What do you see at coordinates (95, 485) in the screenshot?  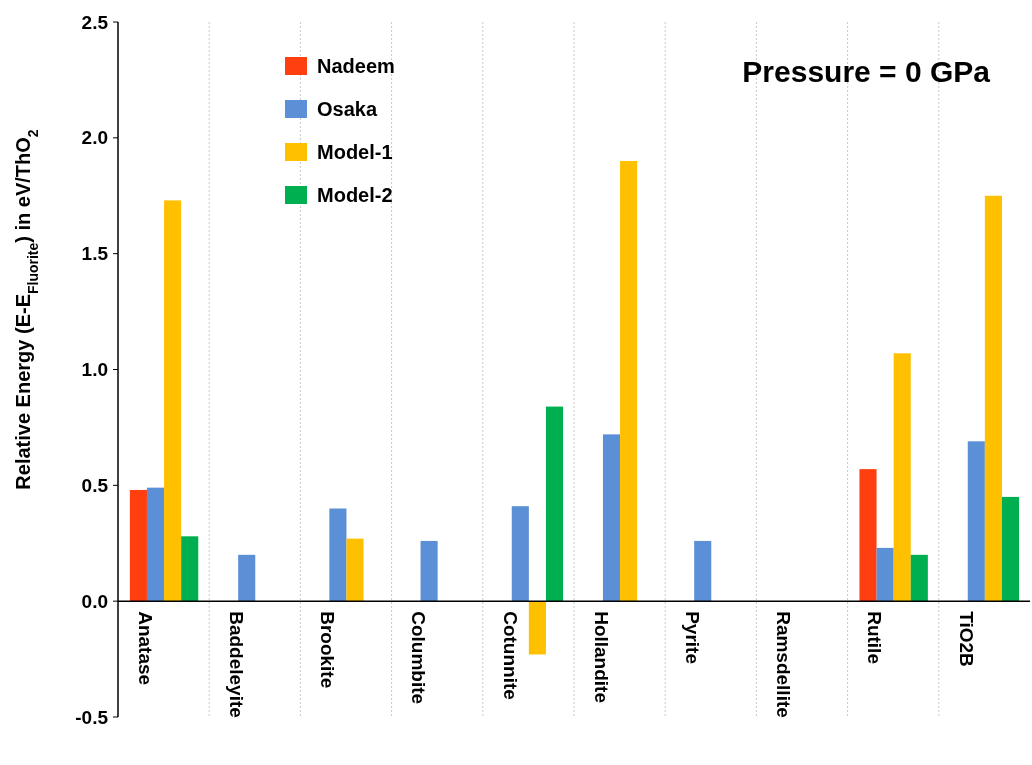 I see `y-tick-label: 0.5` at bounding box center [95, 485].